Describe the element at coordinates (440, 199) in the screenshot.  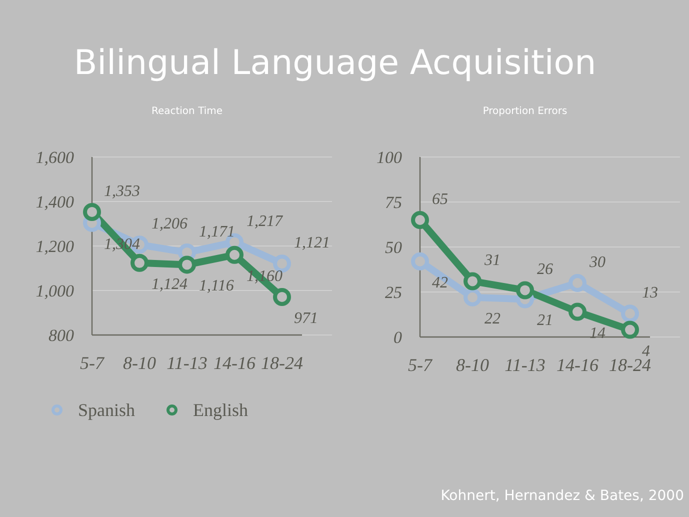
I see `data-label: 65` at that location.